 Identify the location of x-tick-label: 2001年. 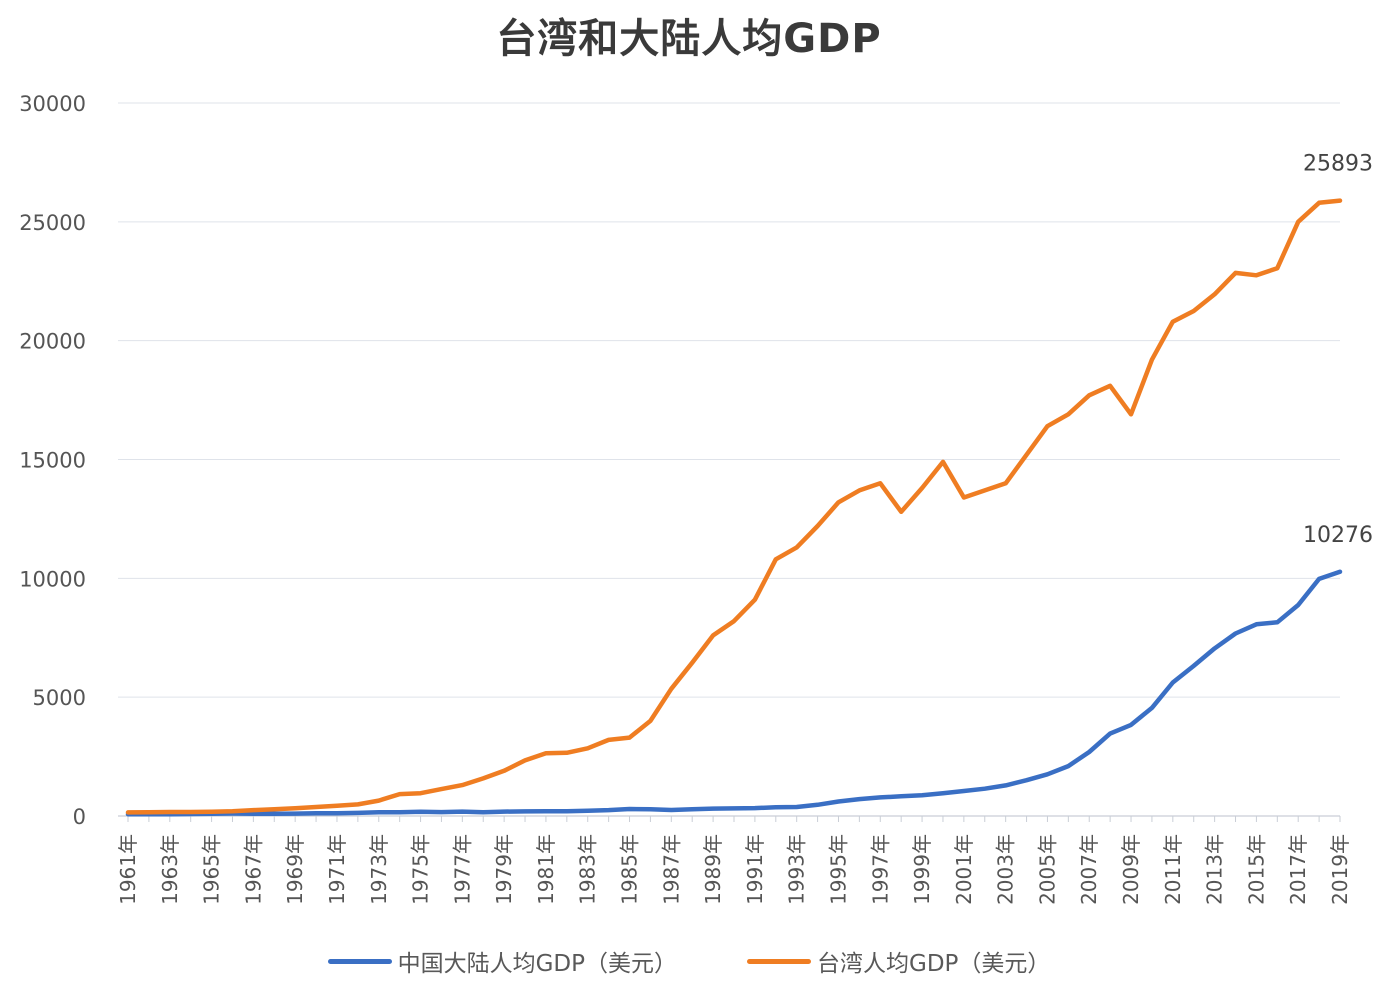
(964, 869).